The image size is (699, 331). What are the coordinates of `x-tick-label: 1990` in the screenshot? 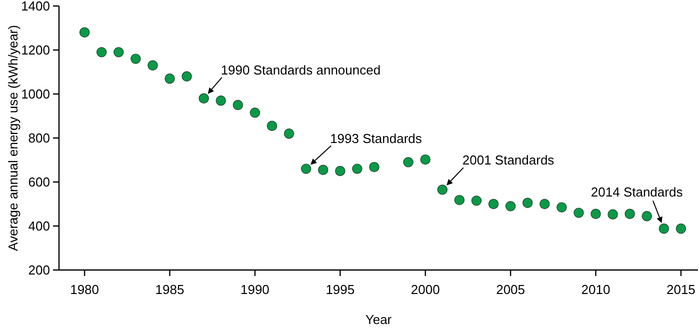 It's located at (255, 289).